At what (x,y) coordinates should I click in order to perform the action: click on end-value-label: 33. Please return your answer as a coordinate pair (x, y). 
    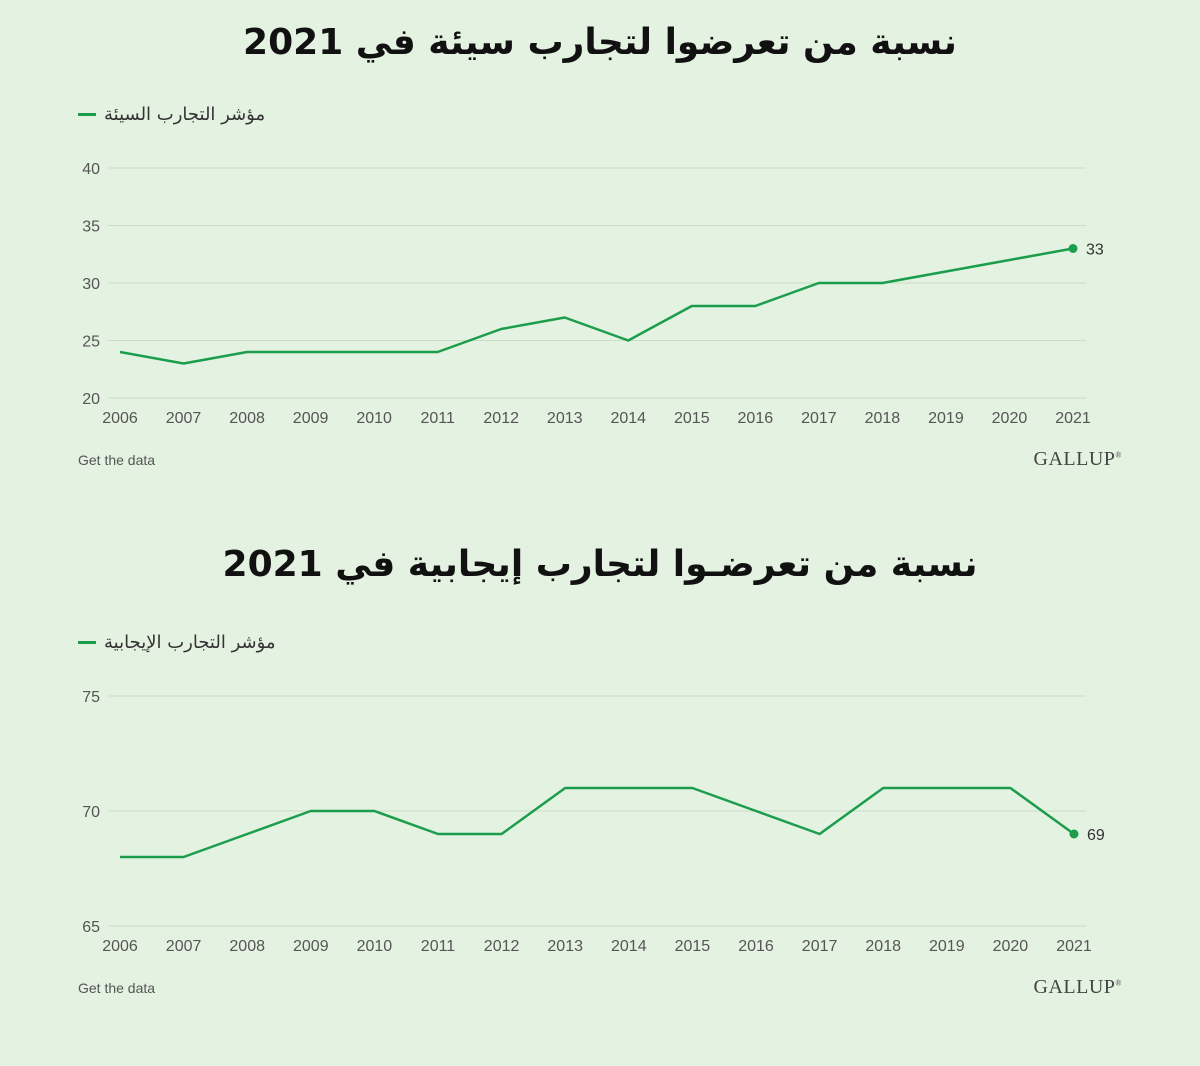
    Looking at the image, I should click on (1095, 250).